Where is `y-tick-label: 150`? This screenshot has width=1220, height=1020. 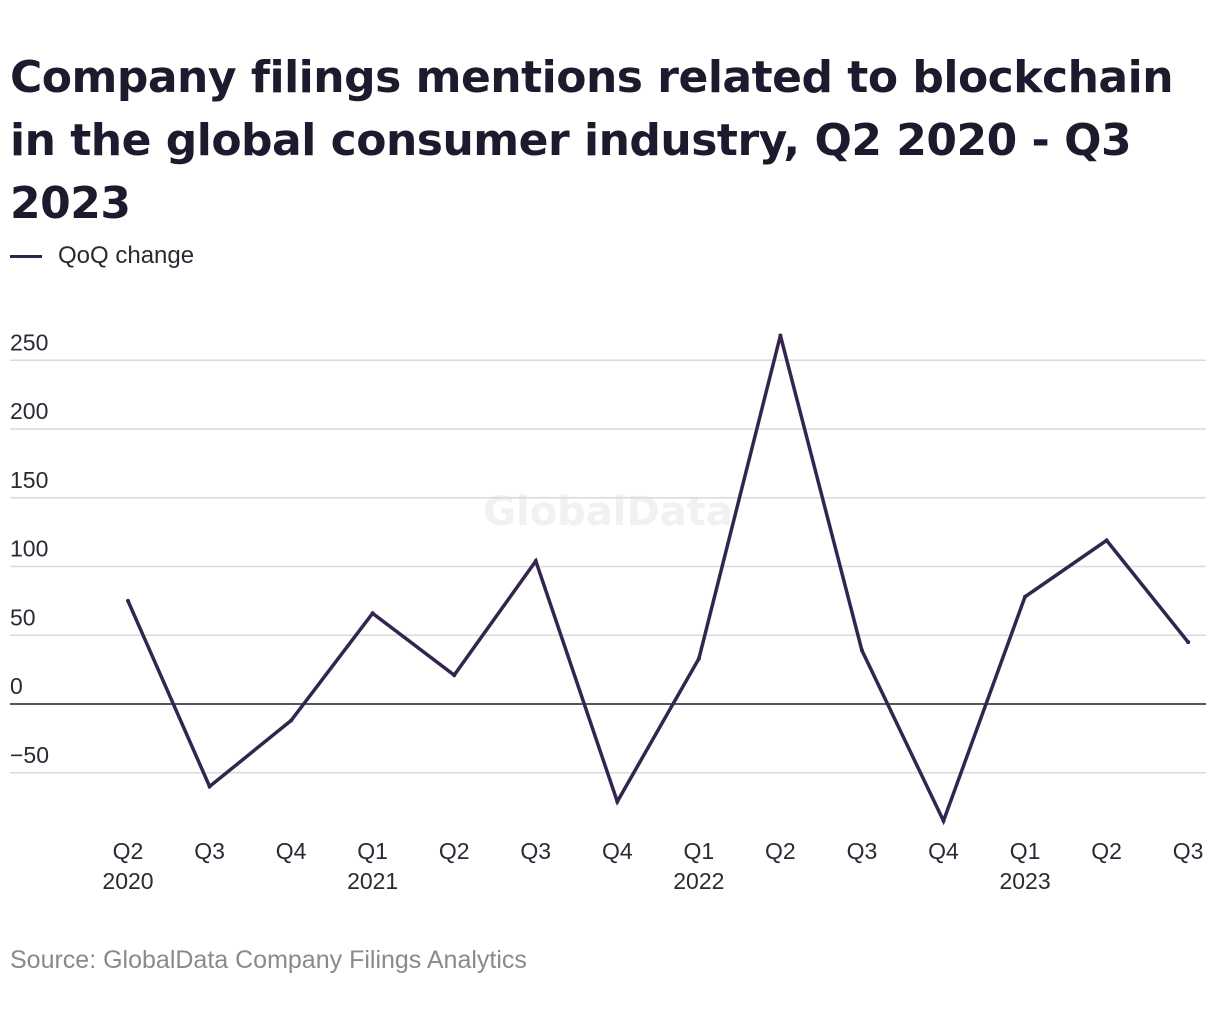 y-tick-label: 150 is located at coordinates (29, 480).